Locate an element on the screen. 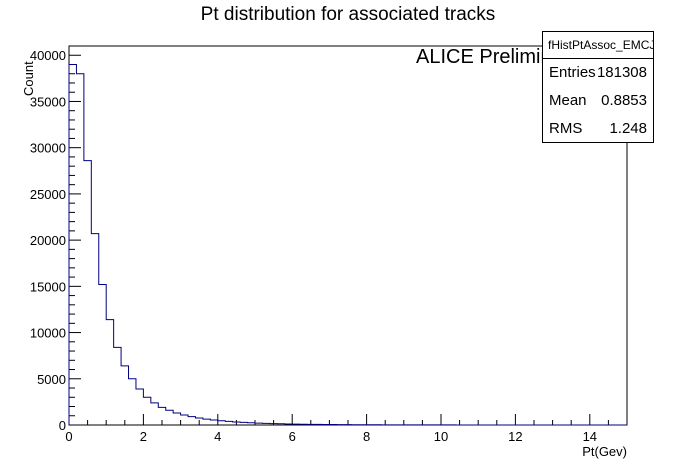 The image size is (696, 472). stats-row-entries: Entries 181308 is located at coordinates (598, 73).